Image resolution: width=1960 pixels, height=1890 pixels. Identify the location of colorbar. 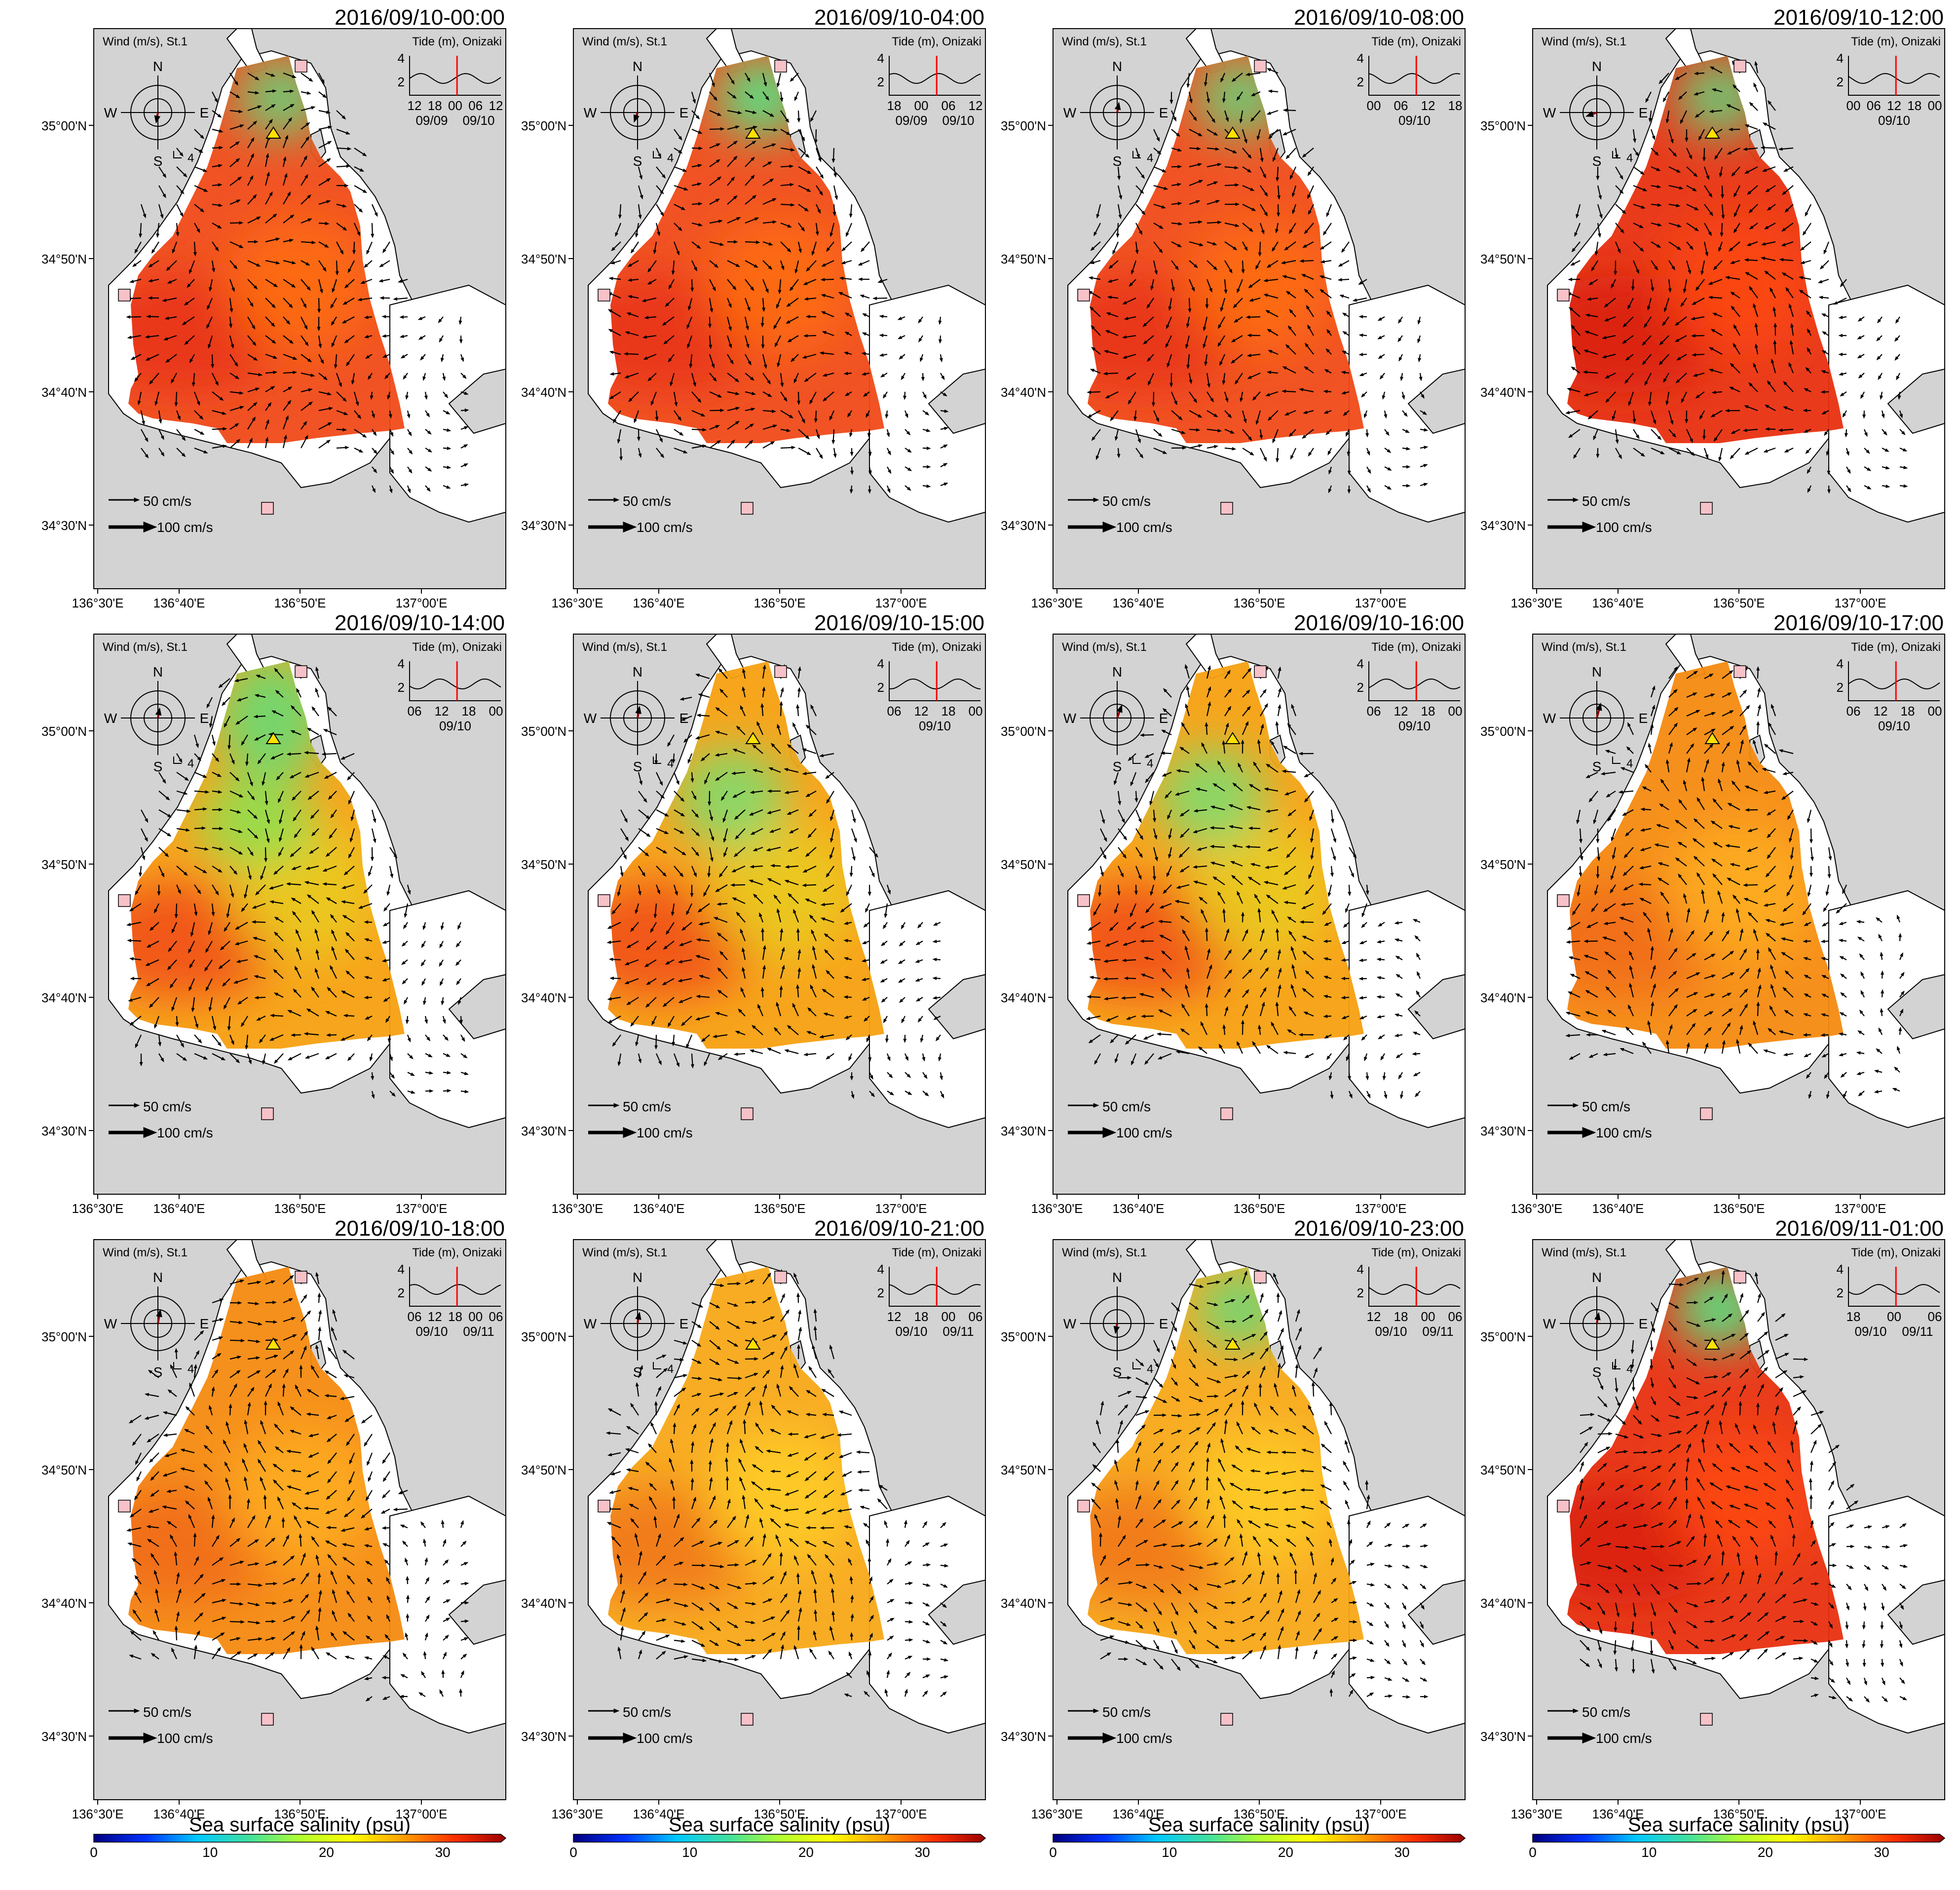
(300, 1839).